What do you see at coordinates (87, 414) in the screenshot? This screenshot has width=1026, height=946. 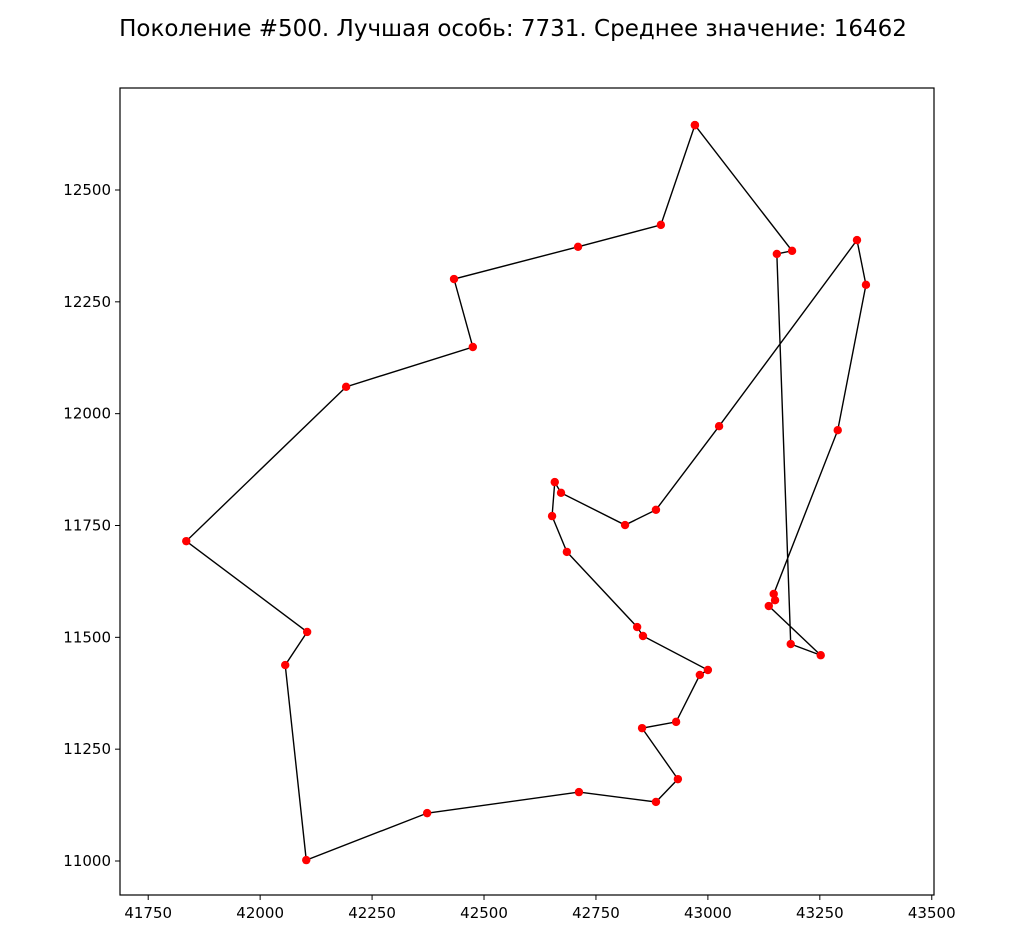 I see `y-tick-label: 12000` at bounding box center [87, 414].